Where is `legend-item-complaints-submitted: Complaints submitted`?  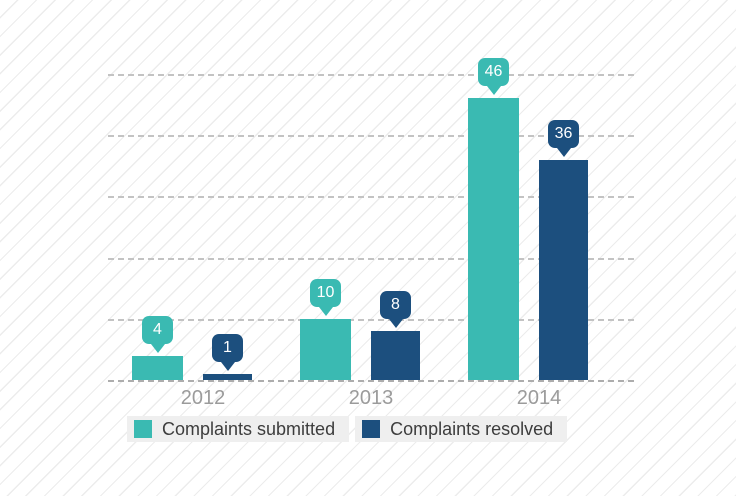
legend-item-complaints-submitted: Complaints submitted is located at coordinates (238, 429).